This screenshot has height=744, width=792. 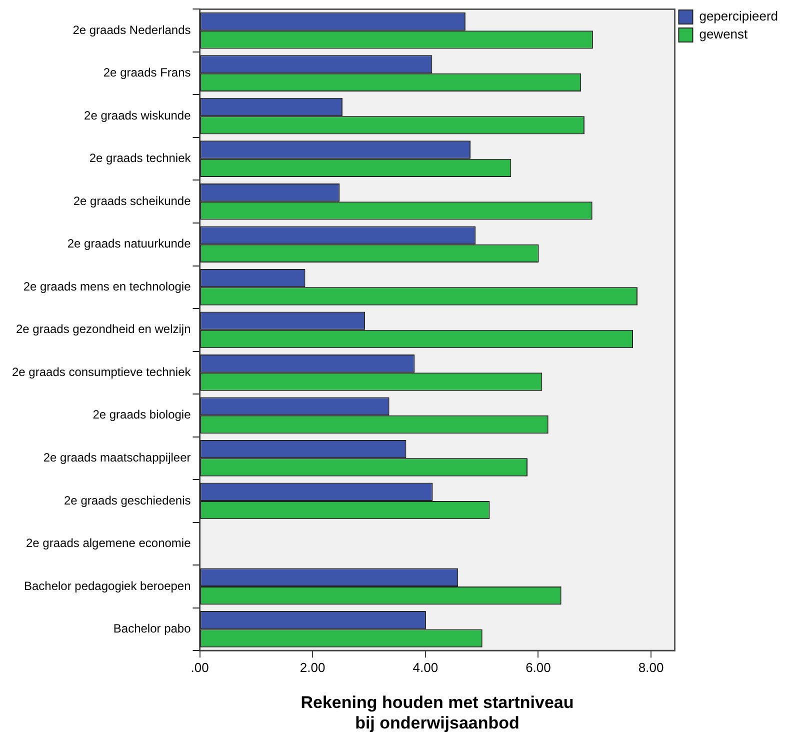 I want to click on y-tick-label: 2e graads consumptieve techniek, so click(x=102, y=371).